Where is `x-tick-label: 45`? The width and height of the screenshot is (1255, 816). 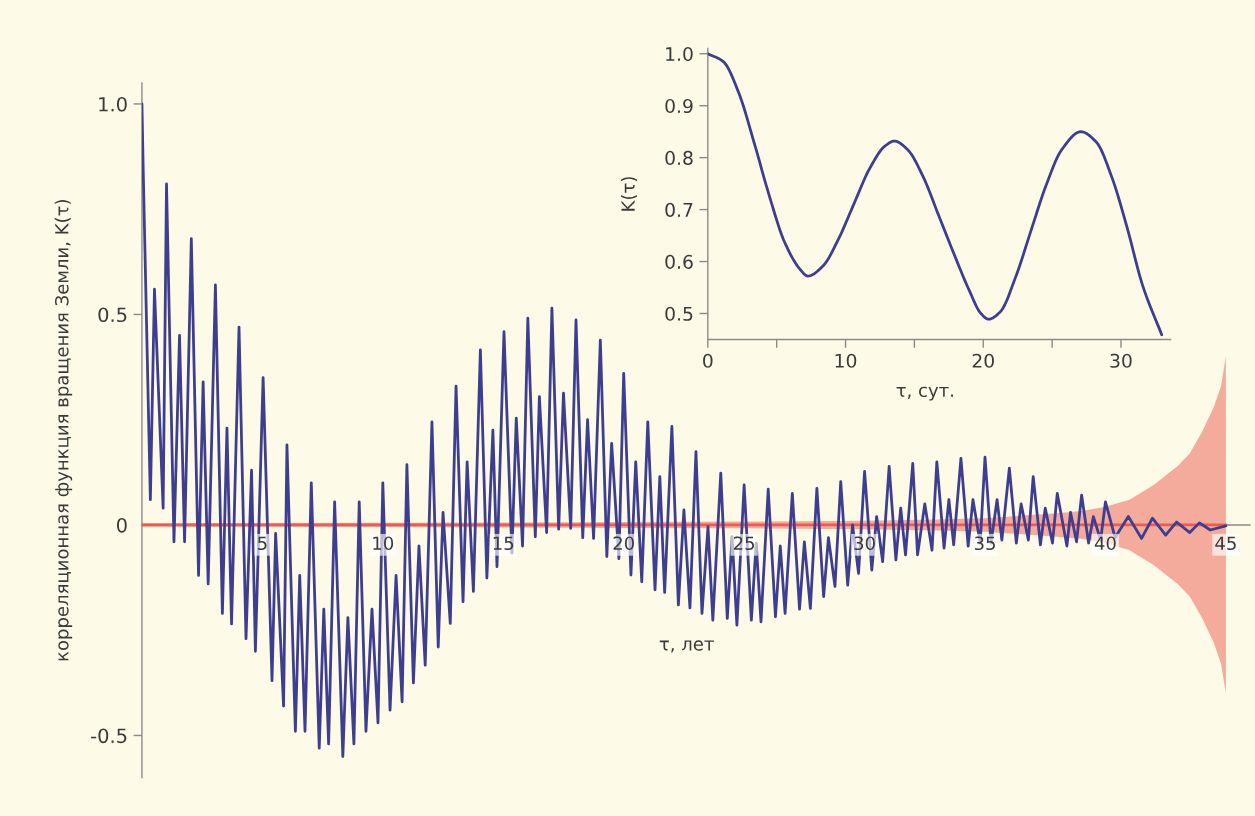 x-tick-label: 45 is located at coordinates (1225, 543).